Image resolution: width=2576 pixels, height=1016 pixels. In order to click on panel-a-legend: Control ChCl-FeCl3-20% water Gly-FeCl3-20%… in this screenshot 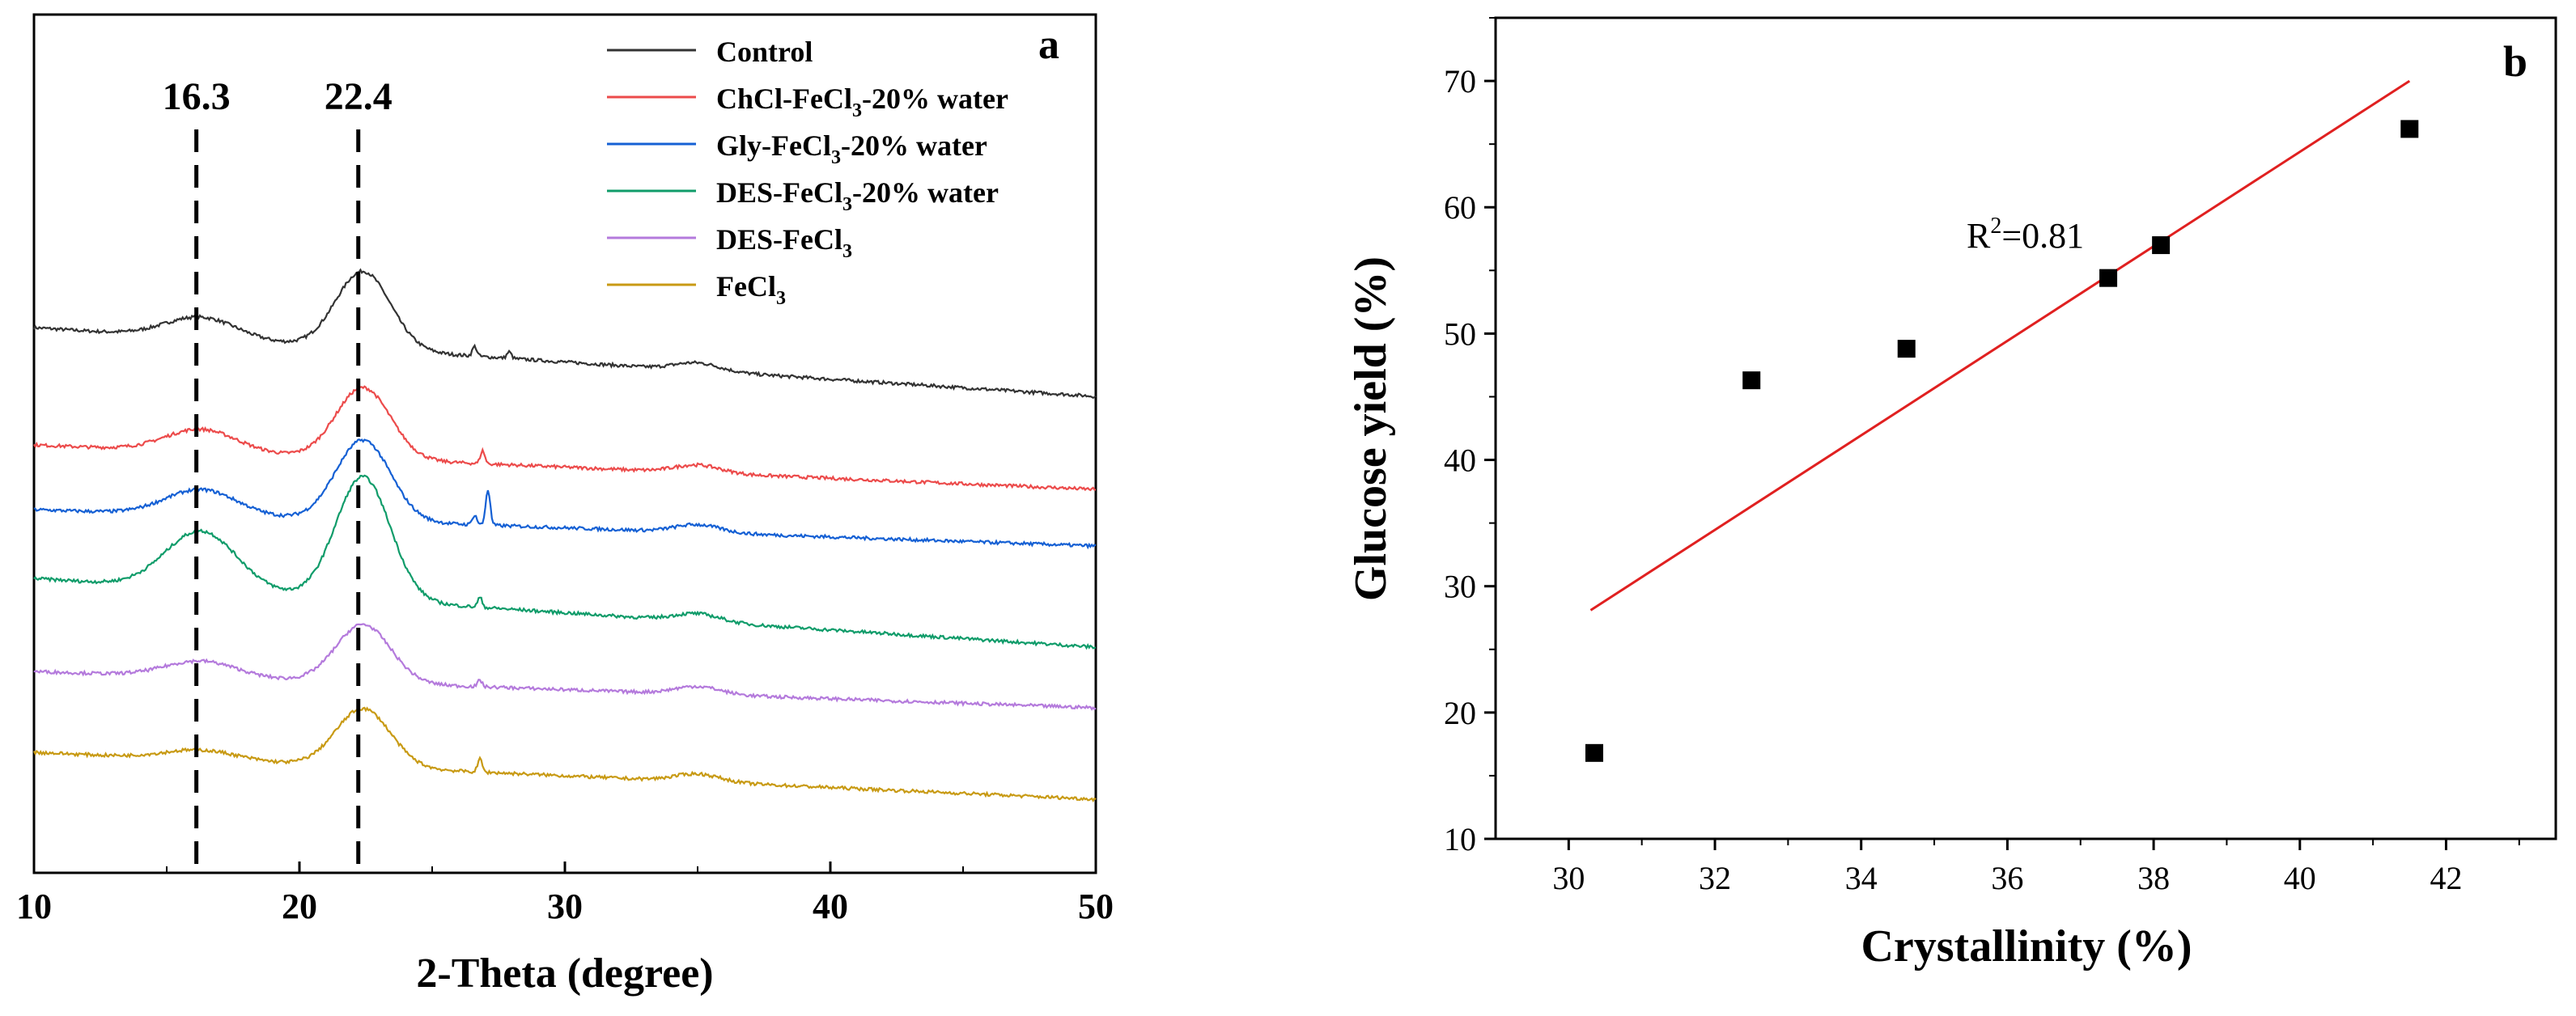, I will do `click(807, 172)`.